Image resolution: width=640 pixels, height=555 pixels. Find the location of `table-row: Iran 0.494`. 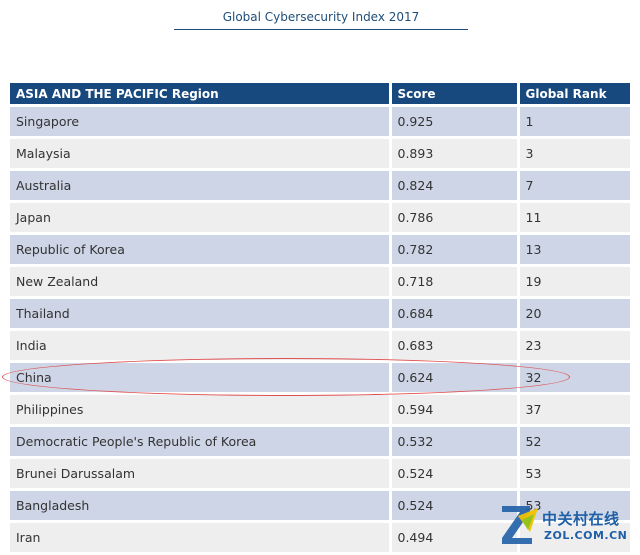

table-row: Iran 0.494 is located at coordinates (320, 538).